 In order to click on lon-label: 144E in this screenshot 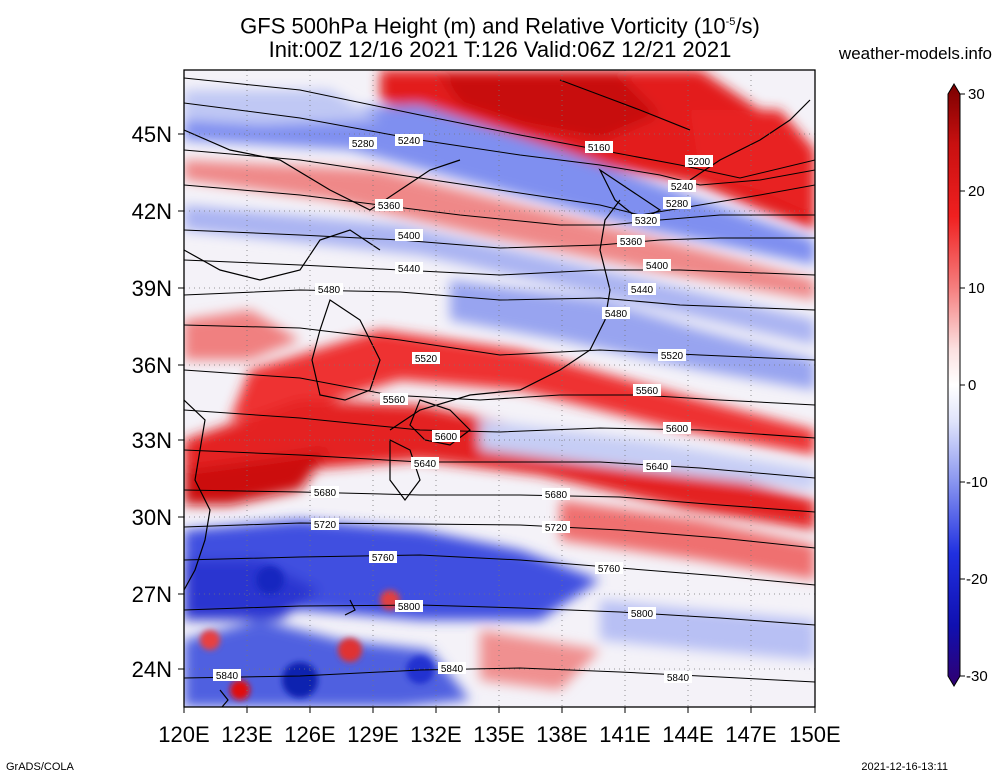, I will do `click(687, 734)`.